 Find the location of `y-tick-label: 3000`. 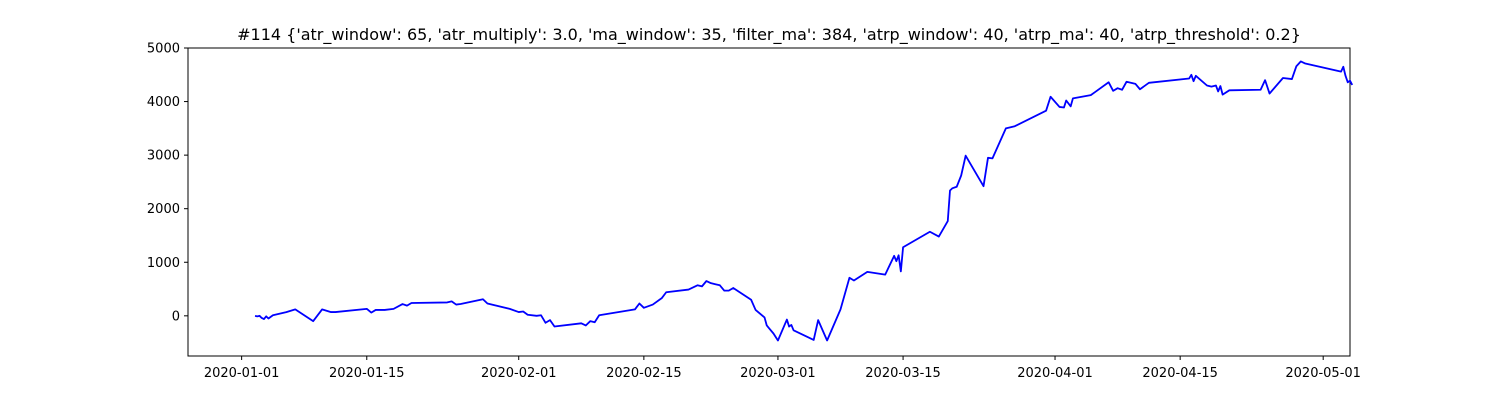

y-tick-label: 3000 is located at coordinates (163, 156).